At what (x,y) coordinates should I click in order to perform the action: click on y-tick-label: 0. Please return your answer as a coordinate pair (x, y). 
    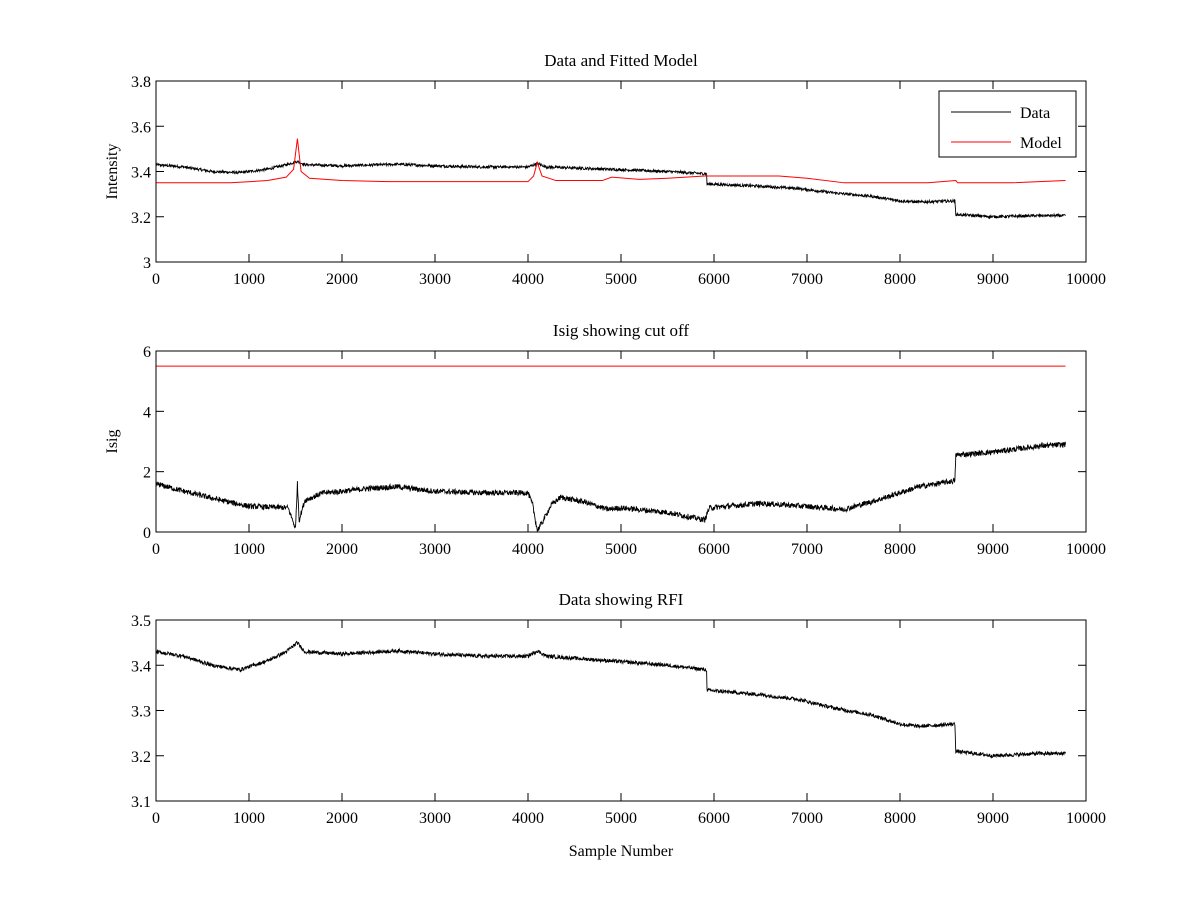
    Looking at the image, I should click on (147, 533).